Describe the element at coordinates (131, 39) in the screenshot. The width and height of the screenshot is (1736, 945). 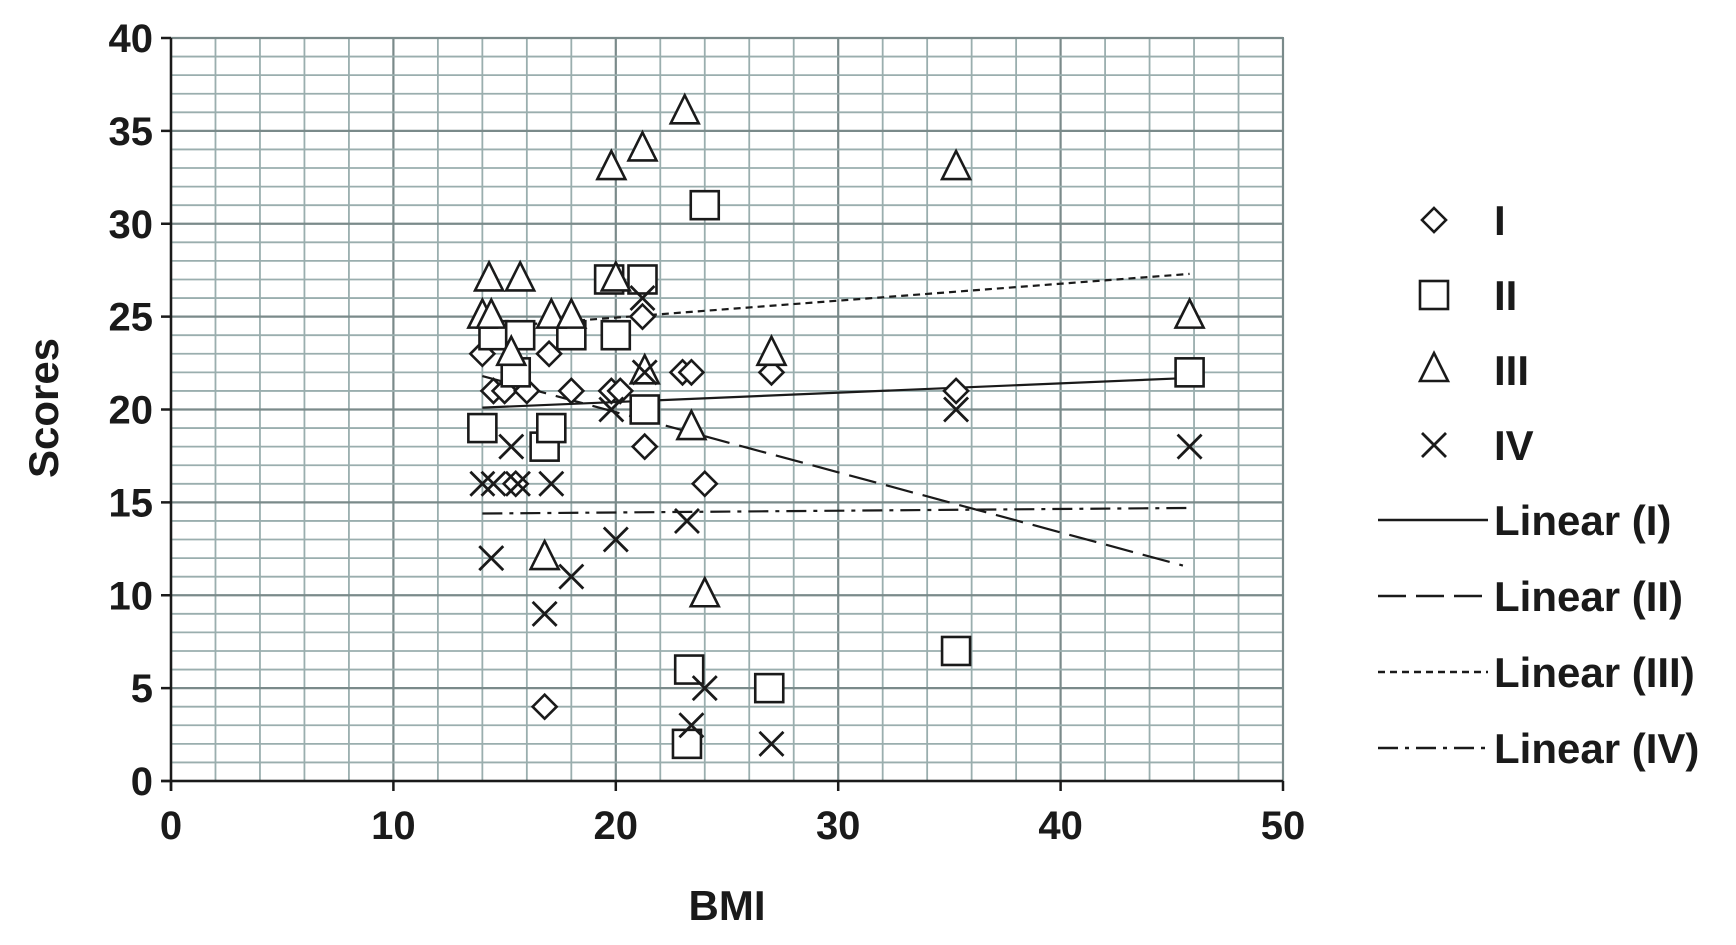
I see `y-tick-label: 40` at that location.